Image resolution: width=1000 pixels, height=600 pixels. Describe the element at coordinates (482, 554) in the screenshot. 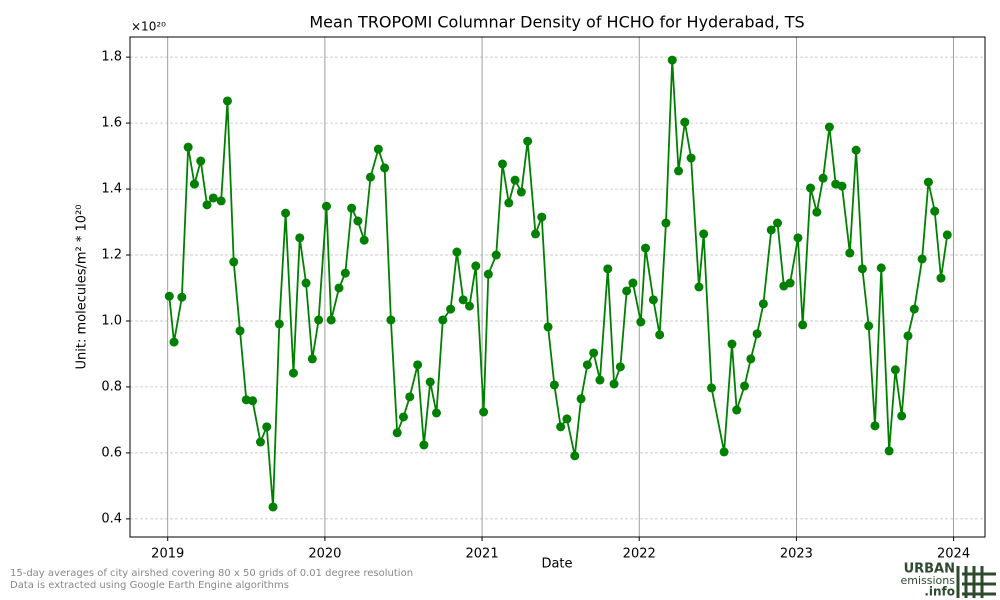

I see `x-tick-label: 2021` at that location.